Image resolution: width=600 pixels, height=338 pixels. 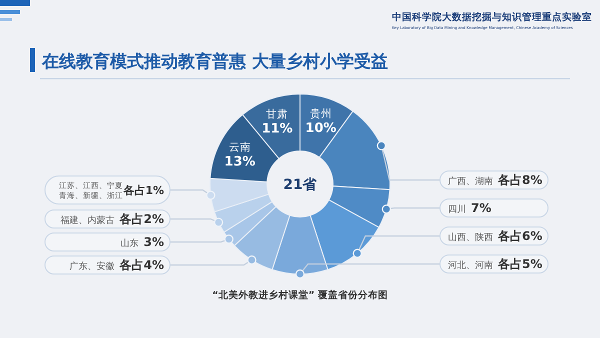 What do you see at coordinates (457, 209) in the screenshot?
I see `slice-label: 四川` at bounding box center [457, 209].